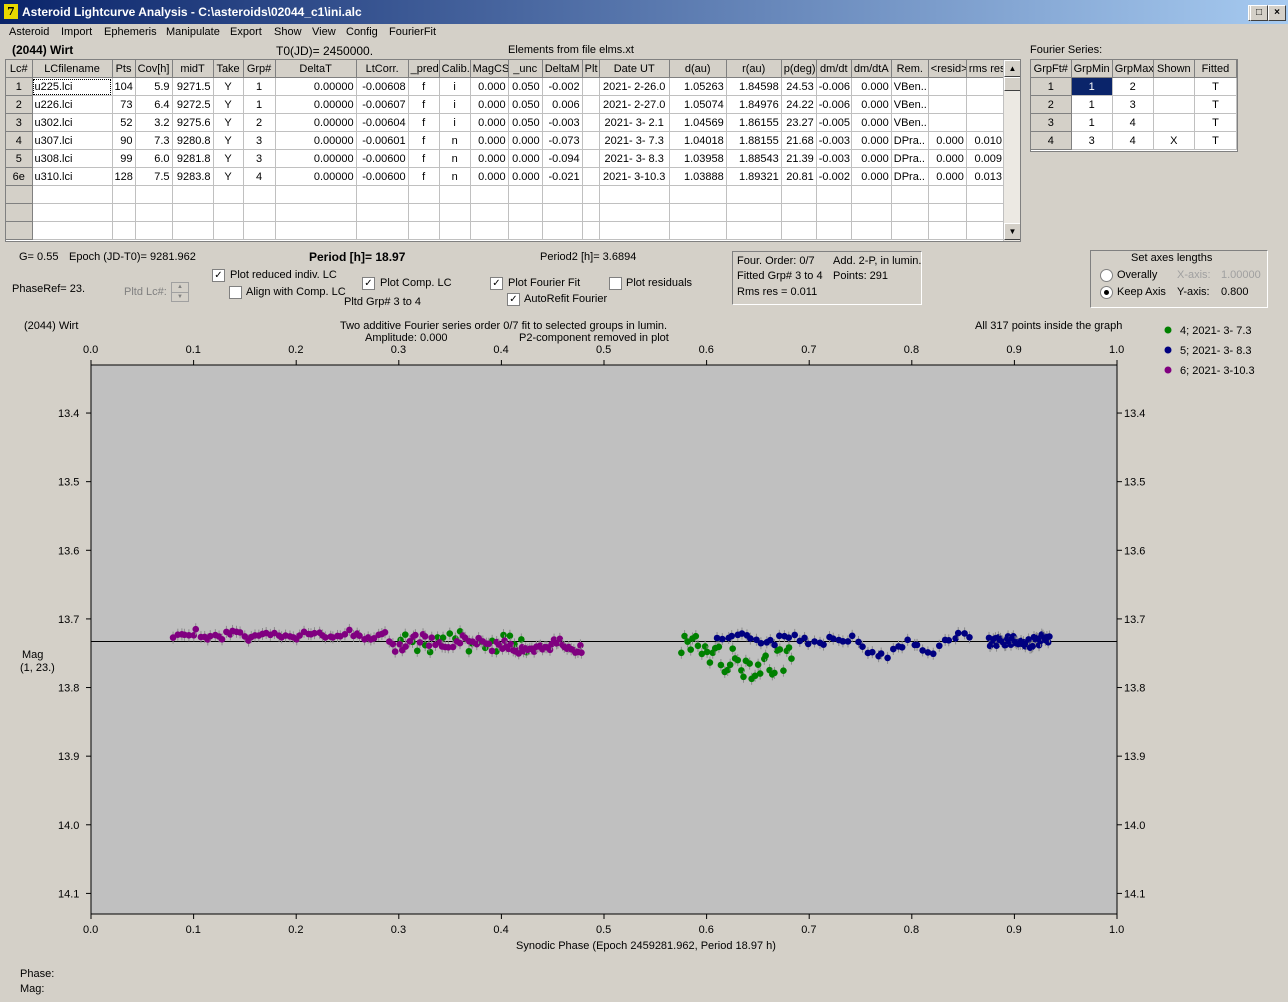 The height and width of the screenshot is (1002, 1288). What do you see at coordinates (180, 292) in the screenshot?
I see `pltd-lc-spinner: ▲ ▼` at bounding box center [180, 292].